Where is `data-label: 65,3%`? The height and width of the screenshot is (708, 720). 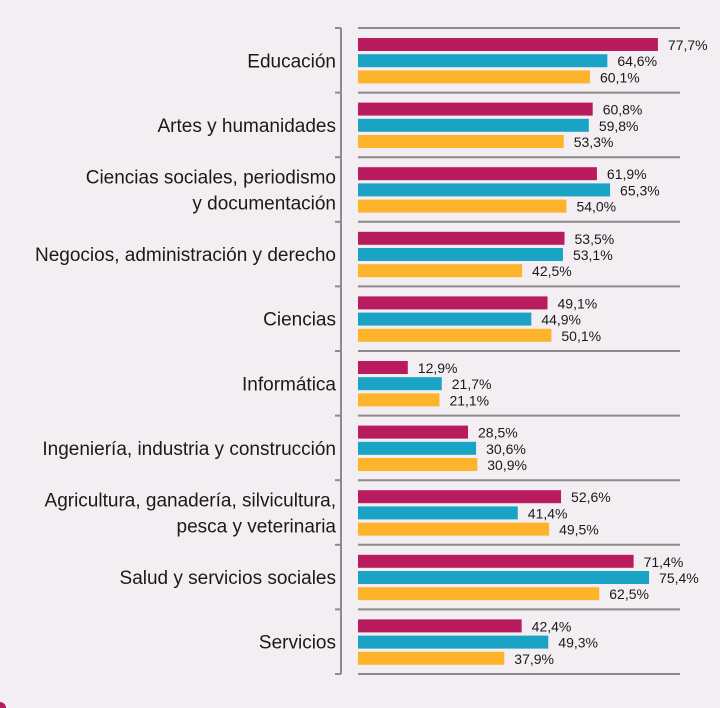
data-label: 65,3% is located at coordinates (640, 190).